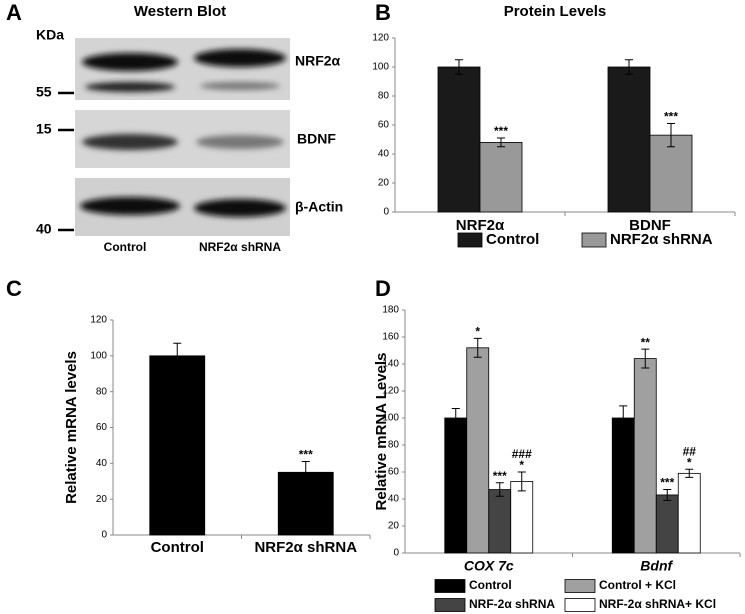 Image resolution: width=745 pixels, height=614 pixels. What do you see at coordinates (44, 92) in the screenshot?
I see `blot-marker: 55` at bounding box center [44, 92].